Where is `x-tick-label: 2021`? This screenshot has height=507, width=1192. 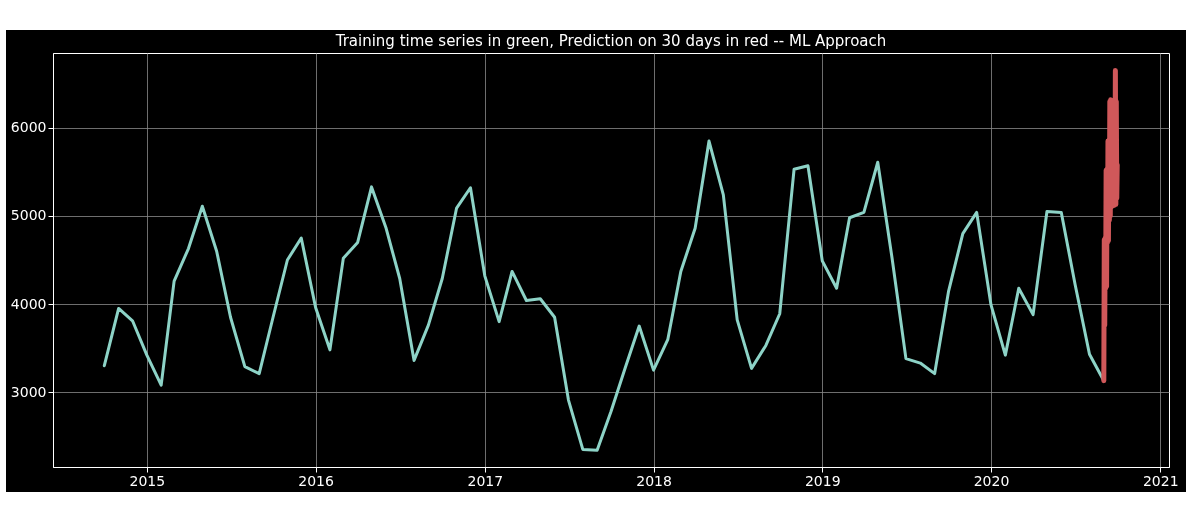 x-tick-label: 2021 is located at coordinates (1160, 480).